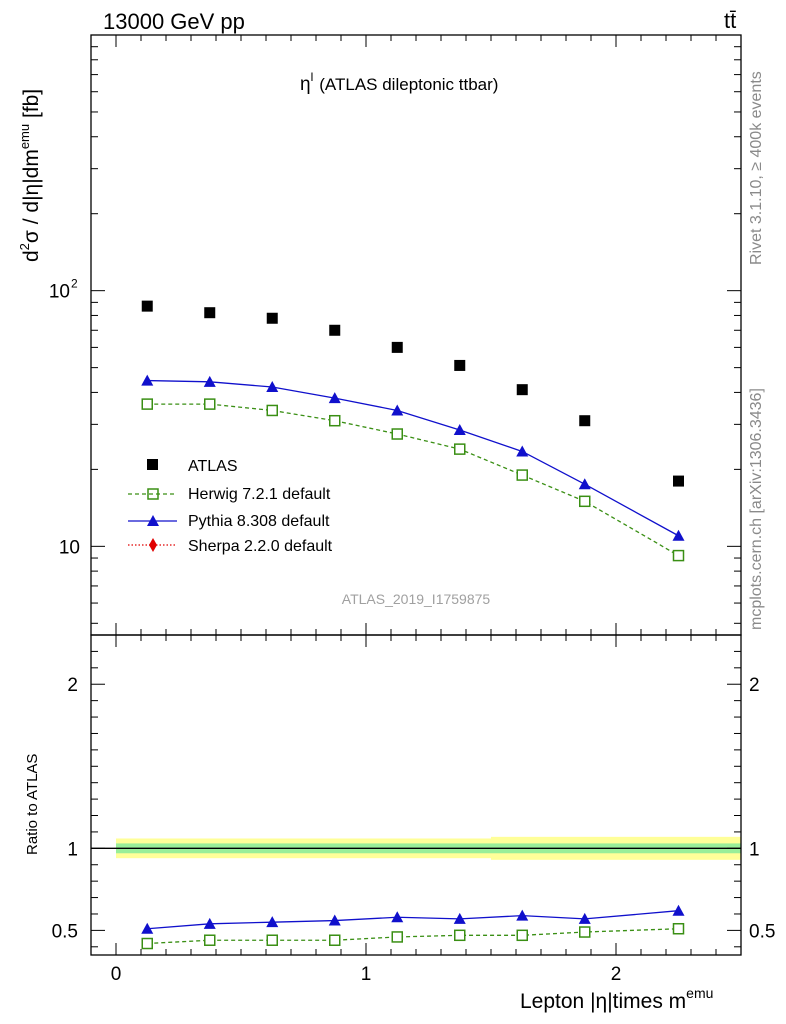 Image resolution: width=786 pixels, height=1024 pixels. Describe the element at coordinates (31, 196) in the screenshot. I see `ylabel-main-p2: σ / d|η|dm` at that location.